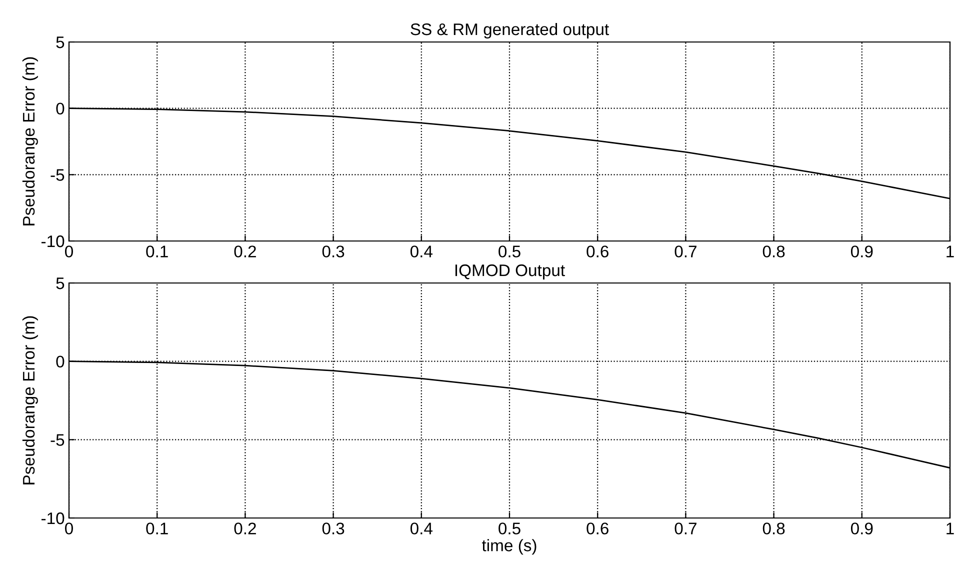 The width and height of the screenshot is (958, 573). Describe the element at coordinates (509, 30) in the screenshot. I see `chart-title: SS & RM generated output` at that location.